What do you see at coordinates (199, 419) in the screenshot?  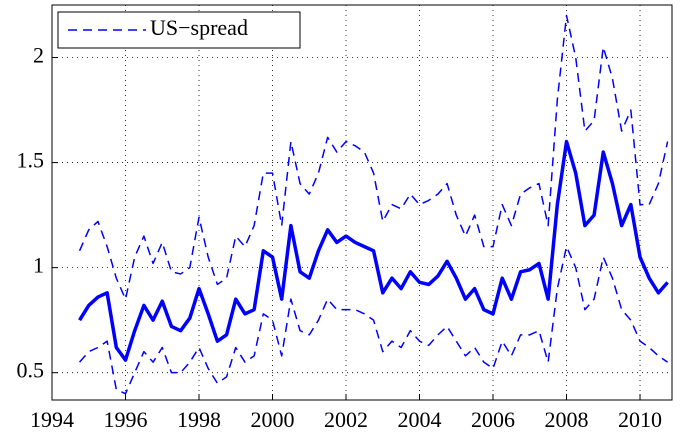 I see `x-tick-label: 1998` at bounding box center [199, 419].